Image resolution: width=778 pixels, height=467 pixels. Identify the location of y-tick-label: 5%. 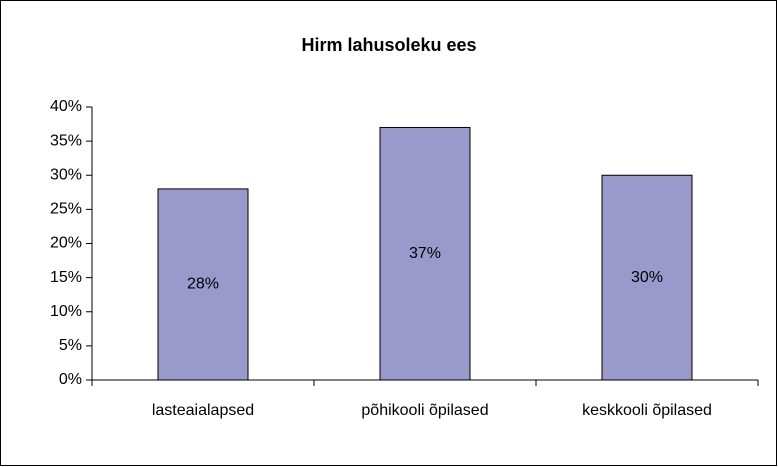
(70, 345).